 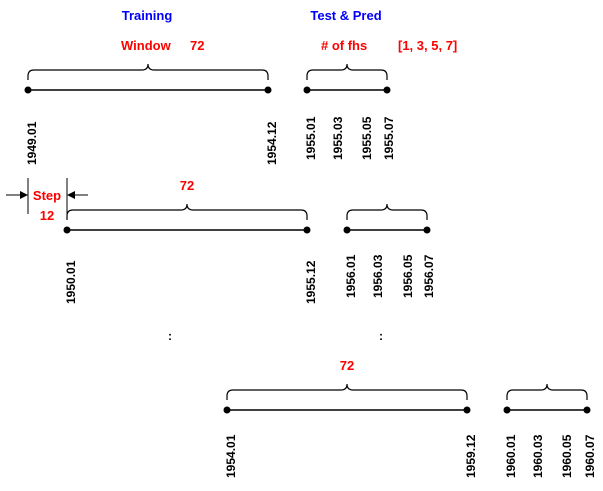 What do you see at coordinates (338, 138) in the screenshot?
I see `tick-label: 1955.03` at bounding box center [338, 138].